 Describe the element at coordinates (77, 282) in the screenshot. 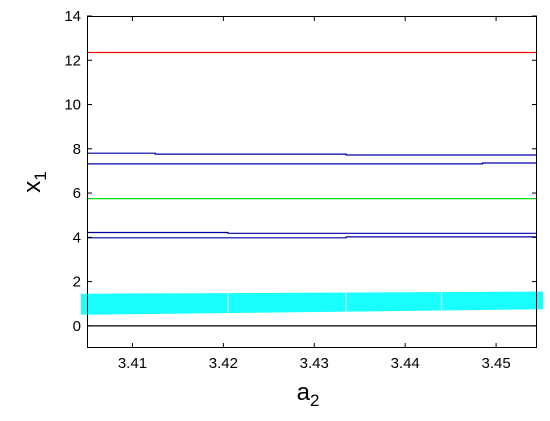

I see `y-tick-label: 2` at that location.